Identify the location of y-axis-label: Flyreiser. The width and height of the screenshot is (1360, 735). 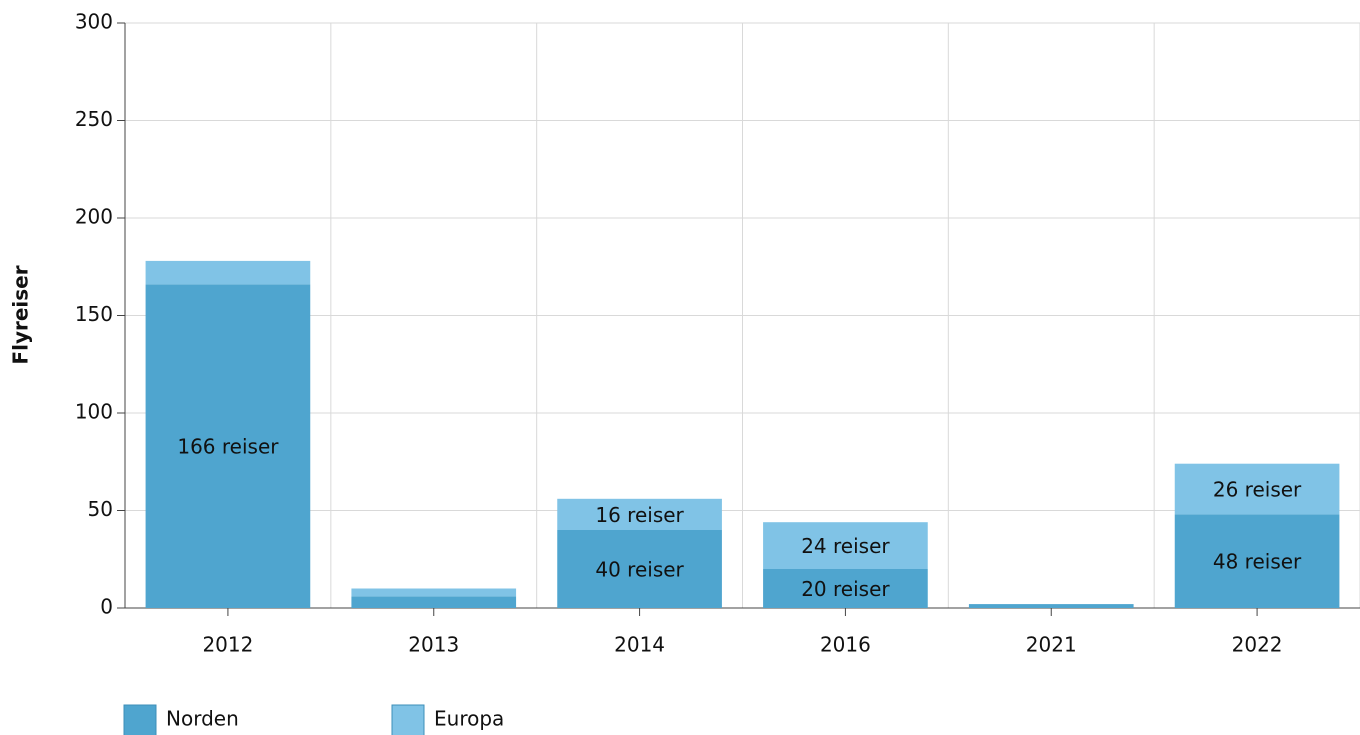
(21, 314).